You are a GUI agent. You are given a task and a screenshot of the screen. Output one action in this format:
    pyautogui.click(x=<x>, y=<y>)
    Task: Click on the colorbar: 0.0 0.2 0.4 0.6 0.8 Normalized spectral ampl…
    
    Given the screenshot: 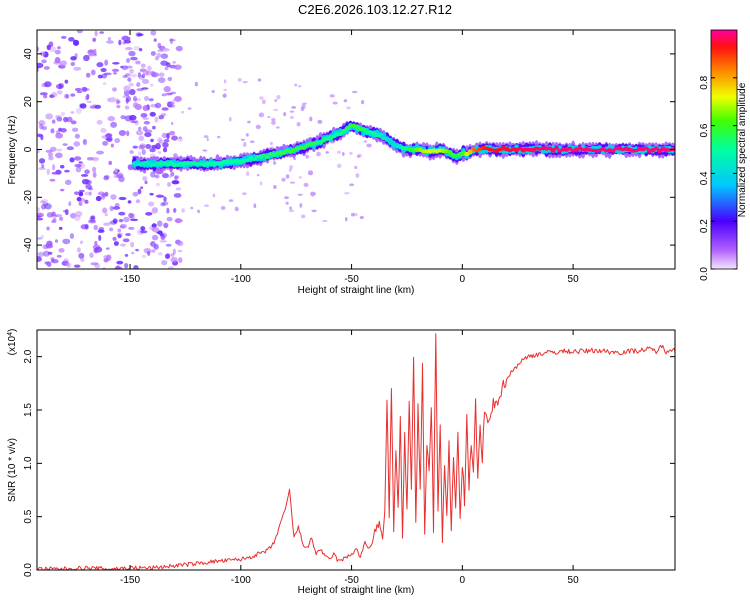 What is the action you would take?
    pyautogui.click(x=723, y=155)
    